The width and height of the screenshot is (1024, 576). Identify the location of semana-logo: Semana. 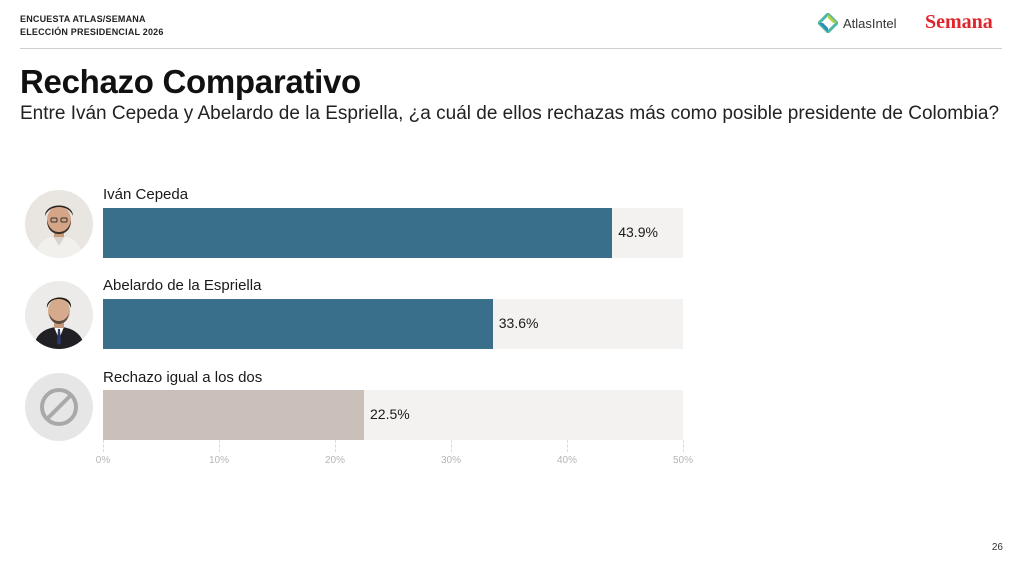
(959, 22).